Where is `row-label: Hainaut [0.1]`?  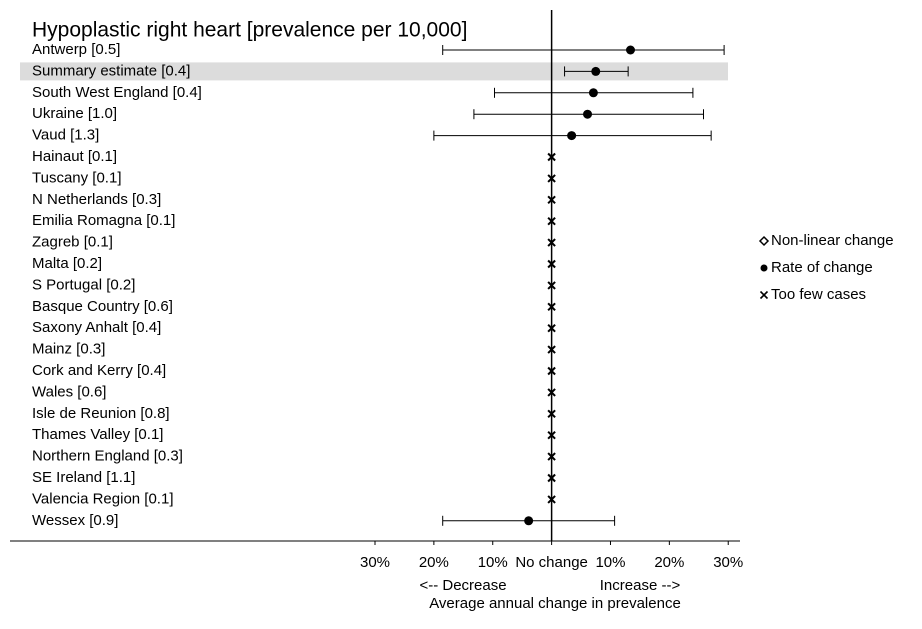
row-label: Hainaut [0.1] is located at coordinates (74, 156).